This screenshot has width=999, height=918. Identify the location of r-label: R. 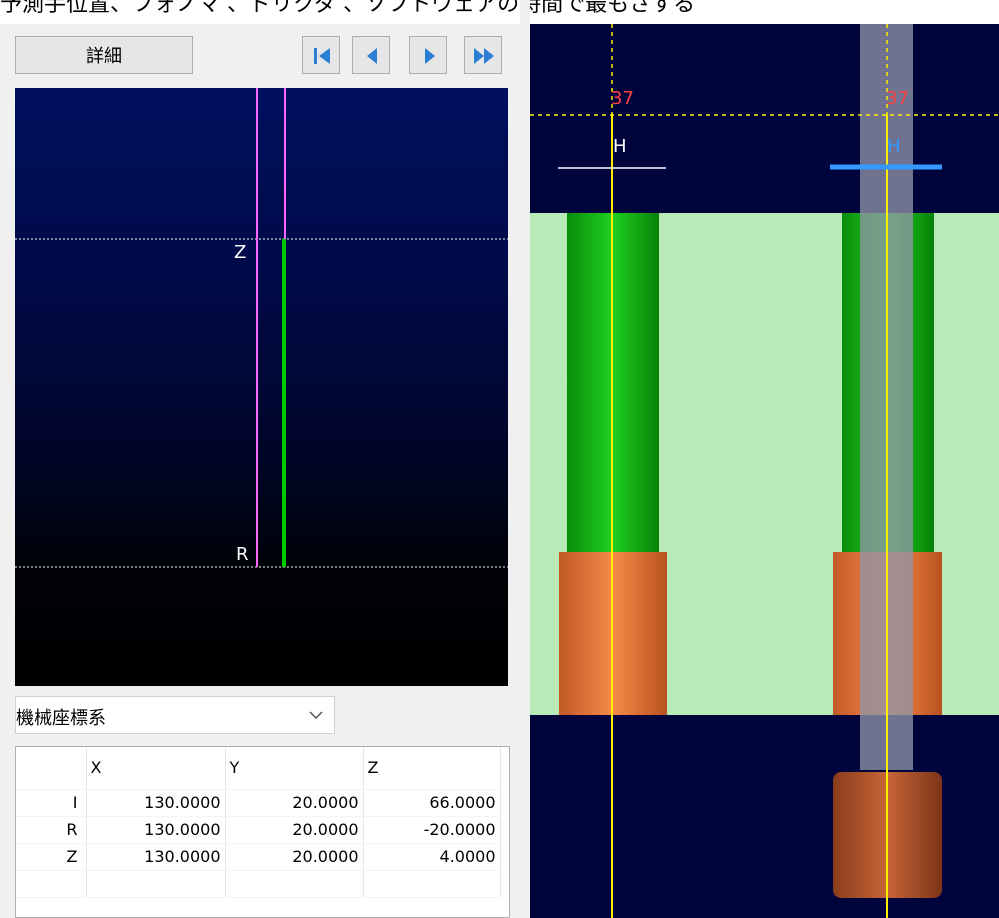
(242, 554).